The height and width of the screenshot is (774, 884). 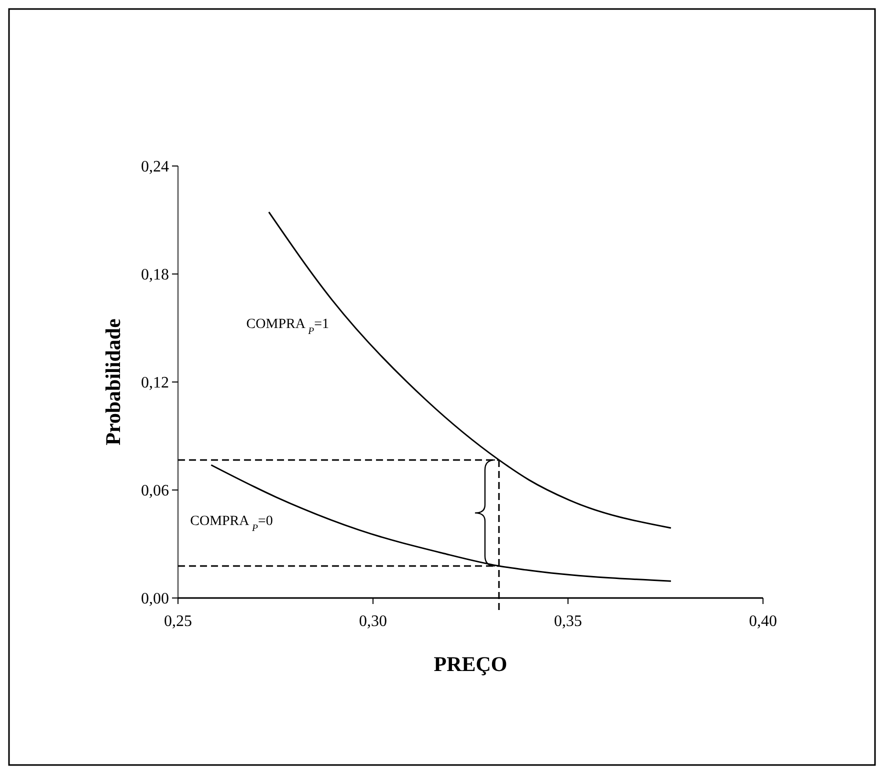 What do you see at coordinates (113, 382) in the screenshot?
I see `y-axis-title: Probabilidade` at bounding box center [113, 382].